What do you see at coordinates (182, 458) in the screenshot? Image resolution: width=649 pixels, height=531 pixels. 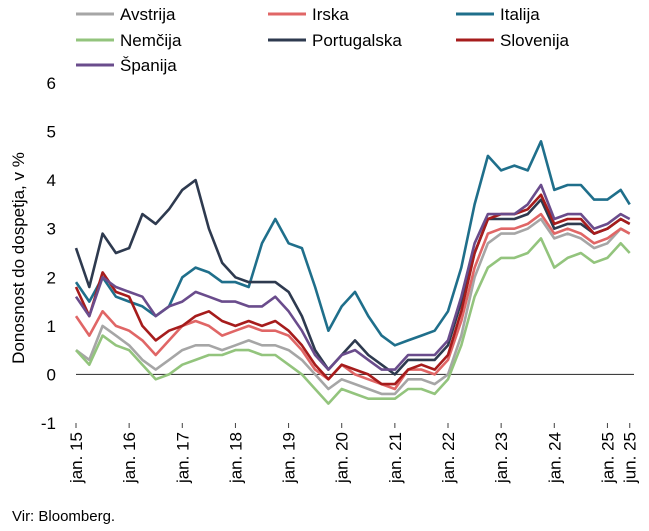 I see `x-tick-label: jan. 17` at bounding box center [182, 458].